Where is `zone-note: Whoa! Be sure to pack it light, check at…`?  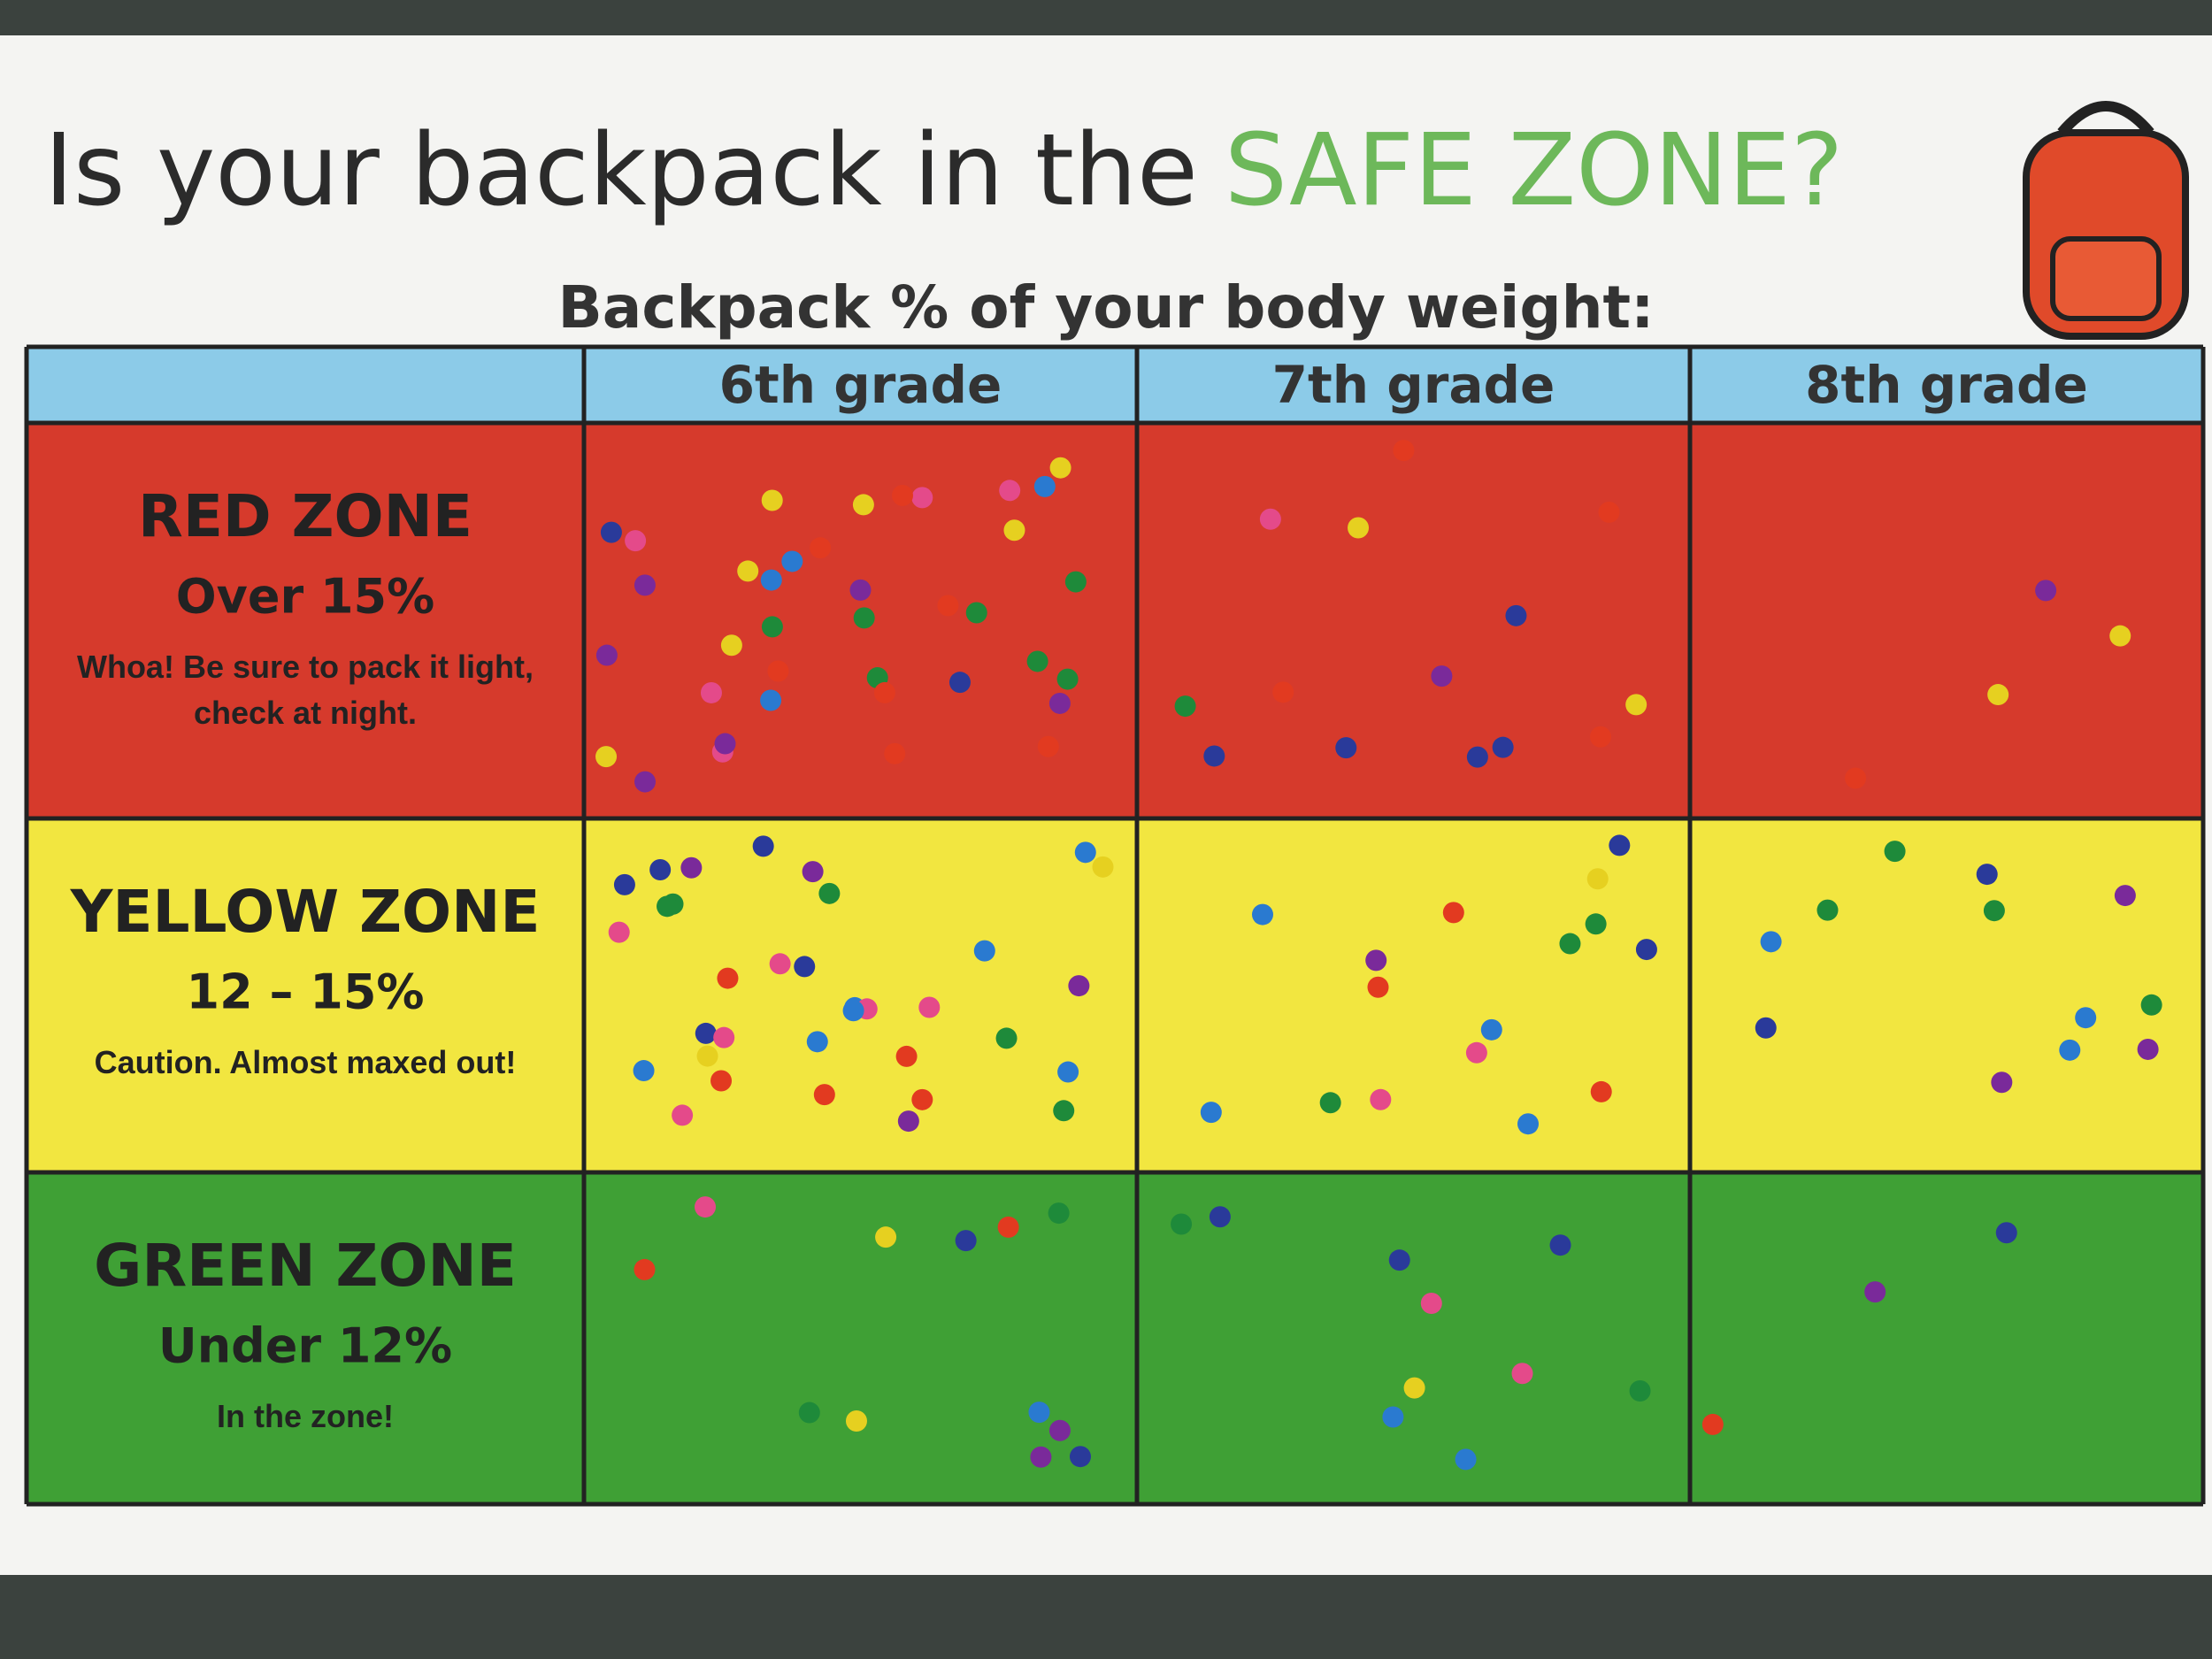
zone-note: Whoa! Be sure to pack it light, check at… is located at coordinates (305, 691).